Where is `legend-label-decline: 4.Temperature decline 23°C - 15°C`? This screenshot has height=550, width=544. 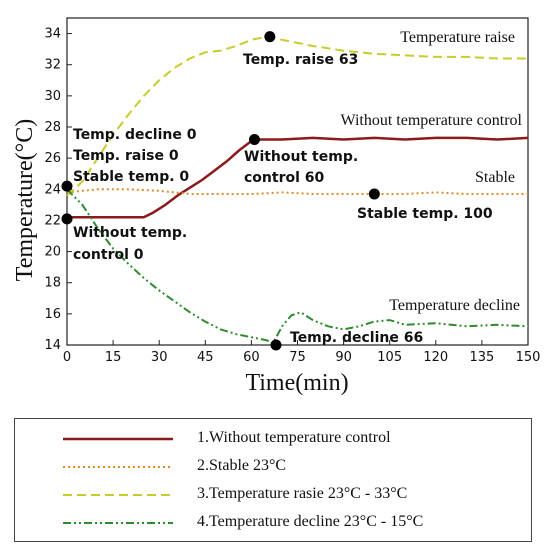
legend-label-decline: 4.Temperature decline 23°C - 15°C is located at coordinates (310, 521).